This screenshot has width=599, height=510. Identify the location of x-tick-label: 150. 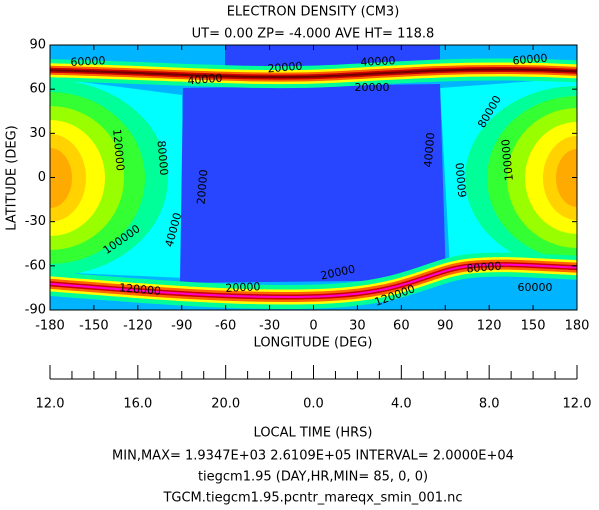
(533, 326).